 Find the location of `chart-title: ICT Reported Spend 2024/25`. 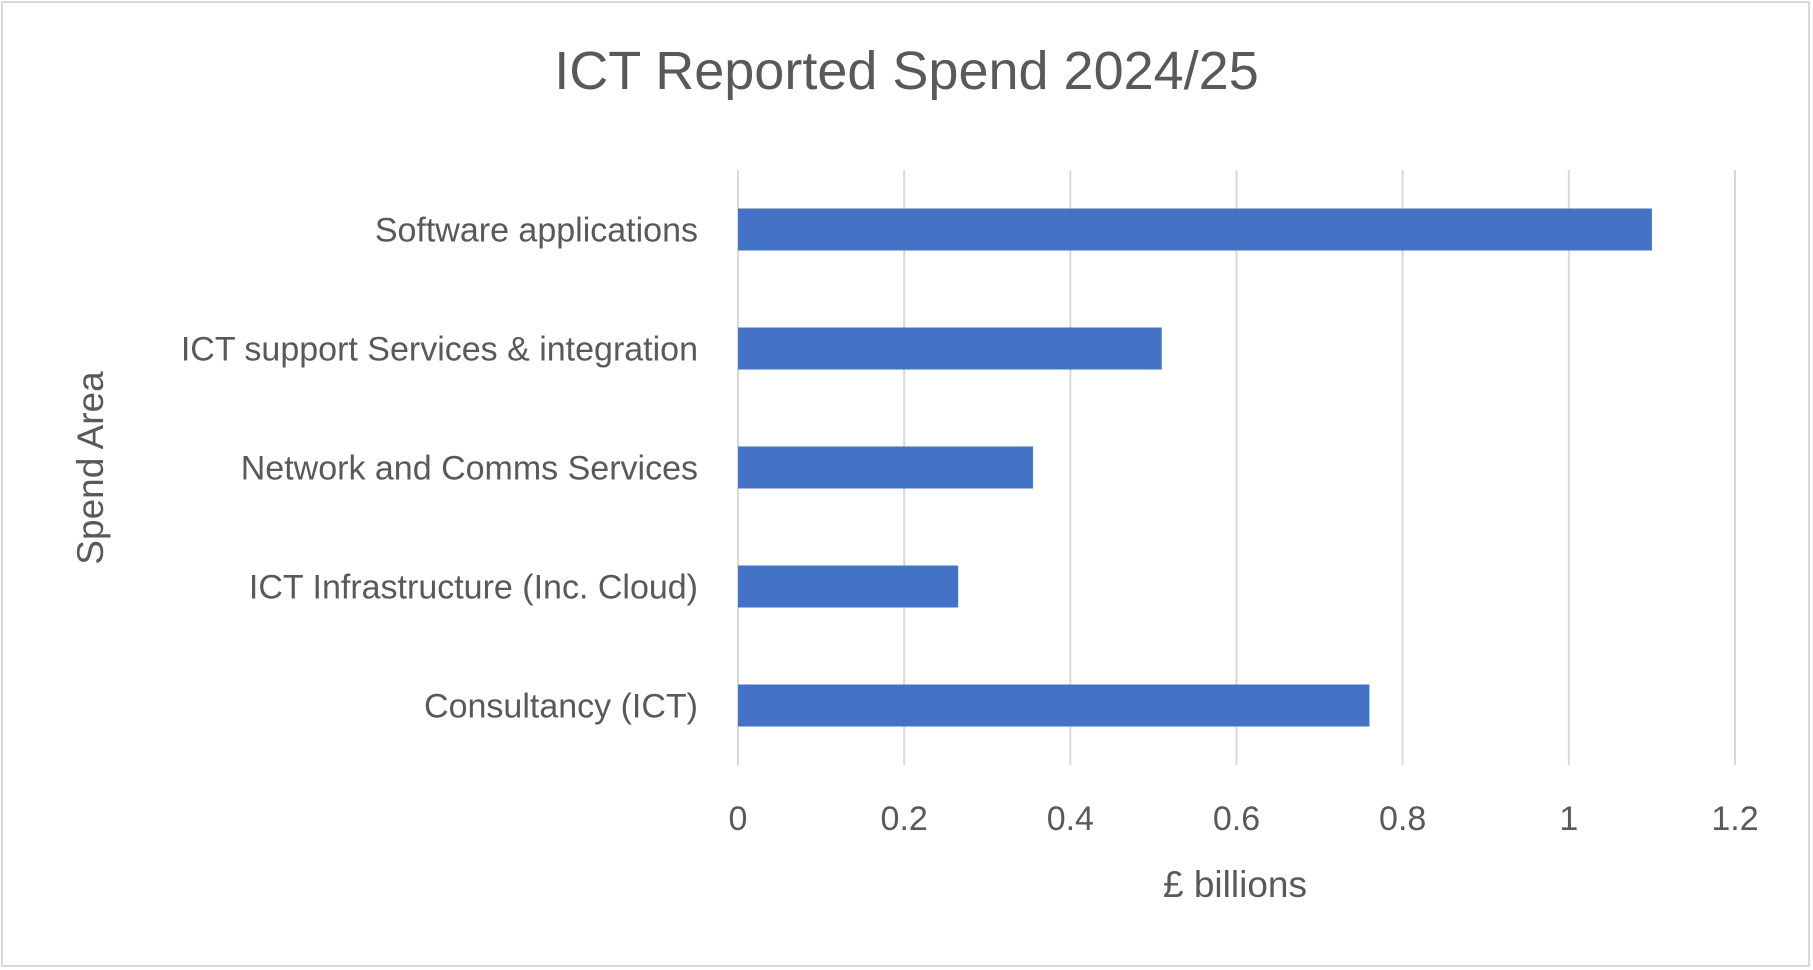

chart-title: ICT Reported Spend 2024/25 is located at coordinates (906, 71).